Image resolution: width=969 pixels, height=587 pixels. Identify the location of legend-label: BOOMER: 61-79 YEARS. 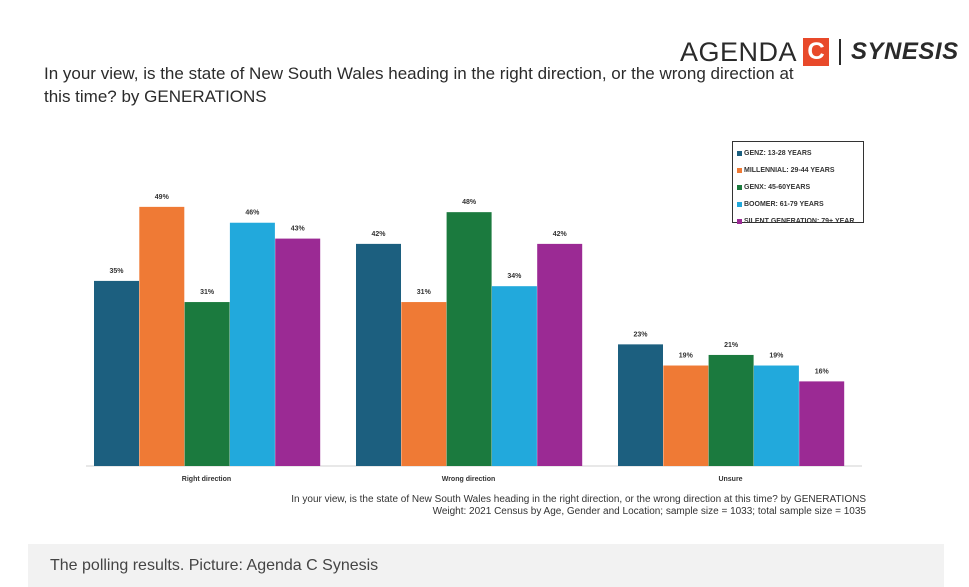
(784, 204).